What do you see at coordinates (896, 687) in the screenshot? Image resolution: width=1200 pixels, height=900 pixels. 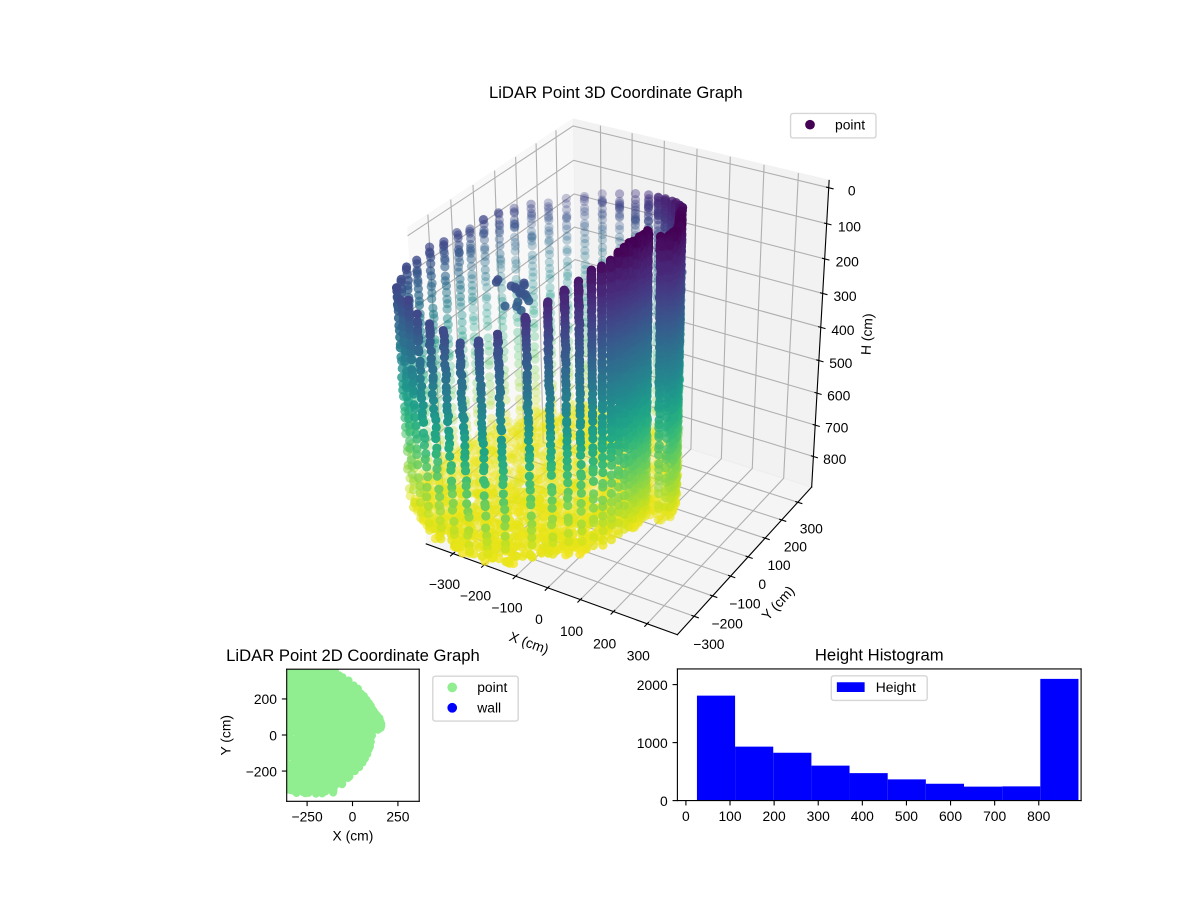 I see `svg-text: Height` at bounding box center [896, 687].